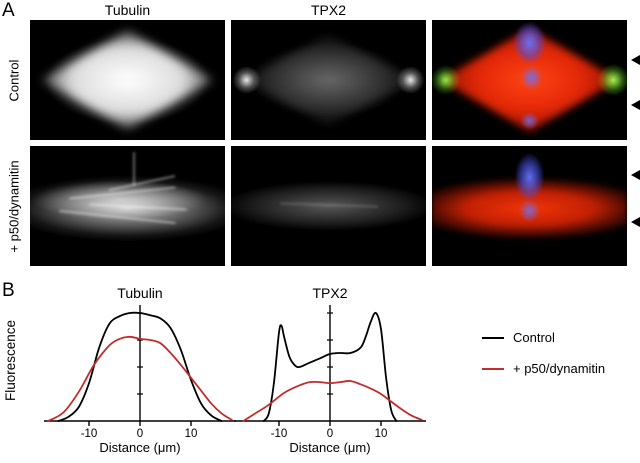 The image size is (640, 463). I want to click on x-axis-label-tubulin: Distance (μm), so click(140, 447).